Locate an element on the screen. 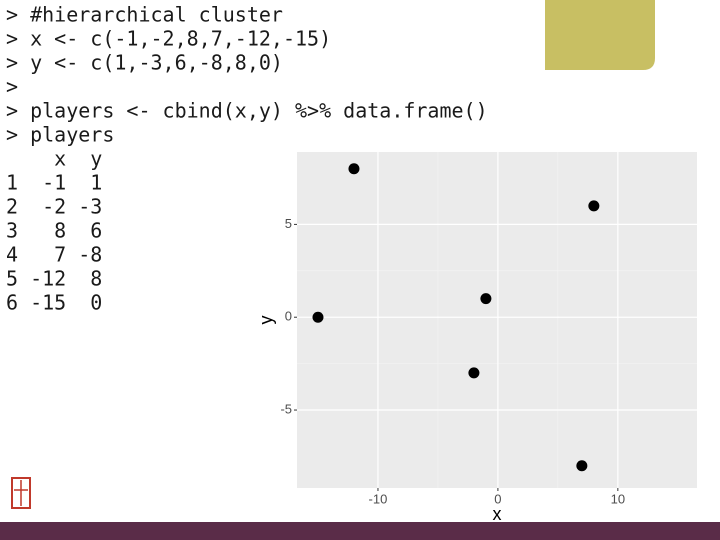 The image size is (720, 540). y-axis-label: y is located at coordinates (266, 320).